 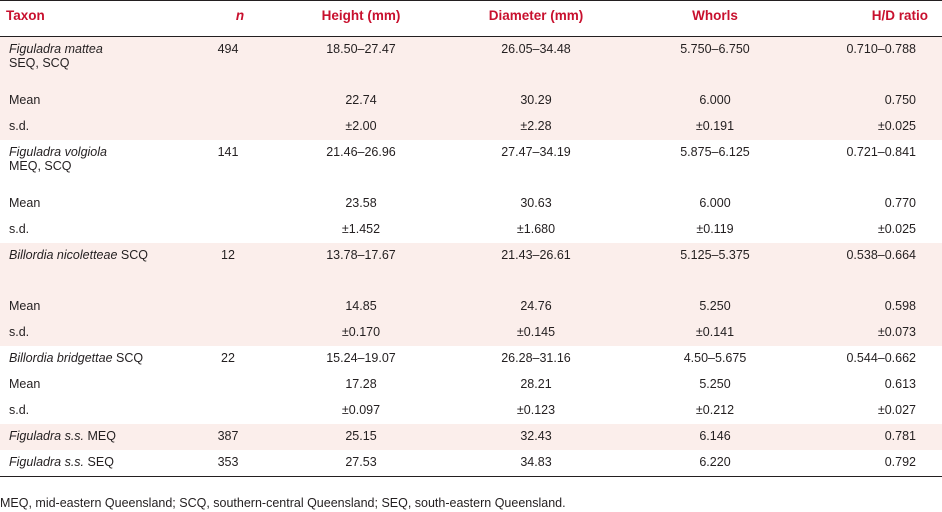 What do you see at coordinates (361, 436) in the screenshot?
I see `height-cell: 25.15` at bounding box center [361, 436].